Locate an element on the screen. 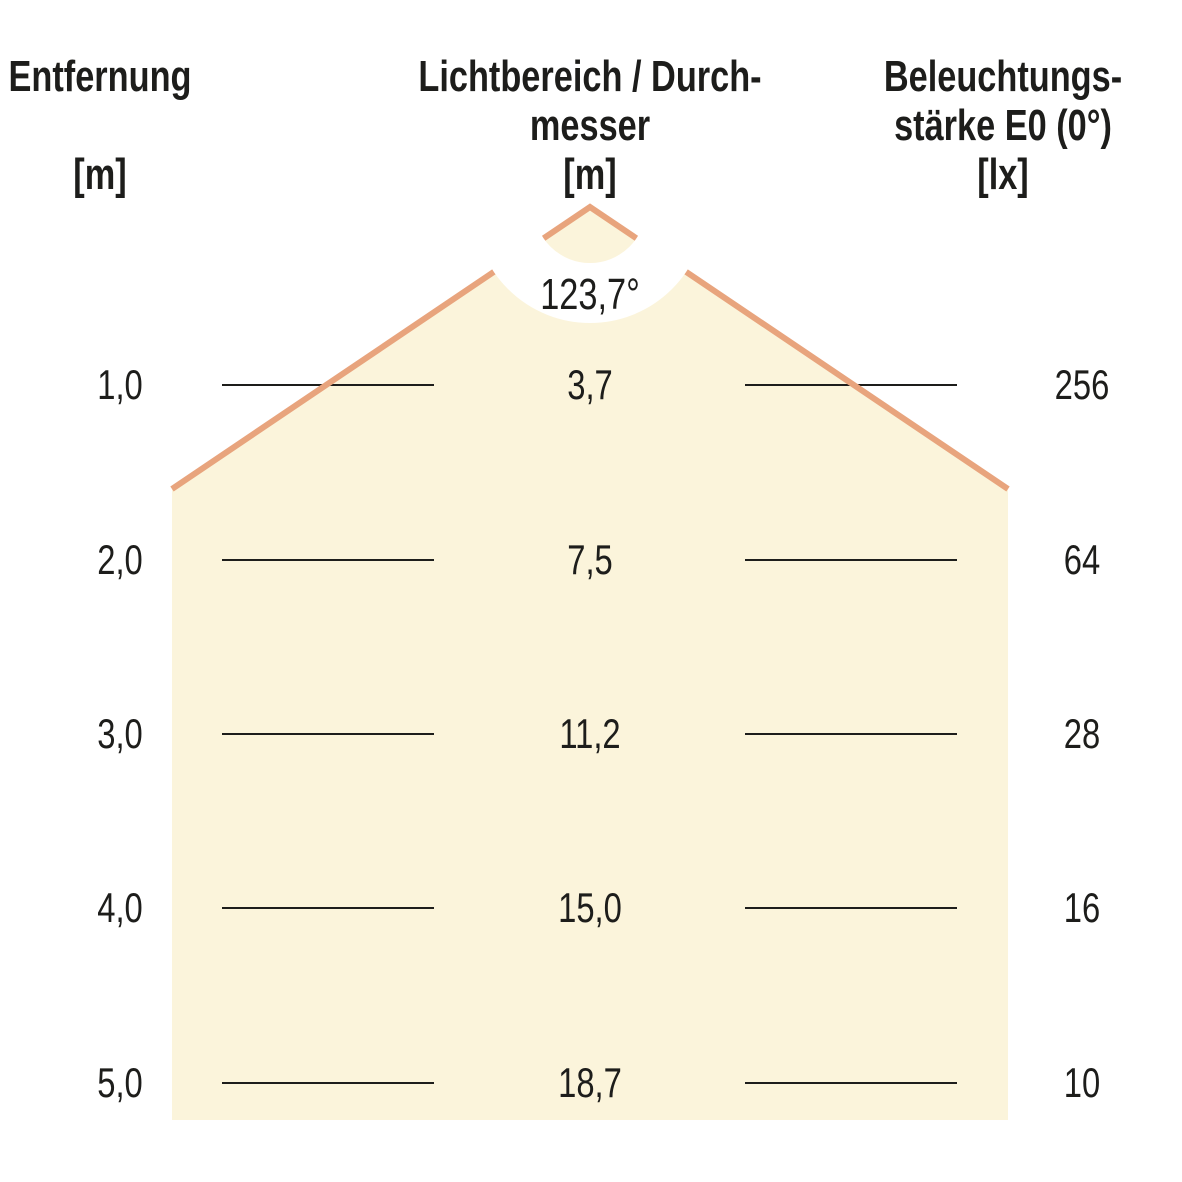 This screenshot has height=1182, width=1182. header-illuminance-line1: Beleuchtungs- is located at coordinates (1003, 76).